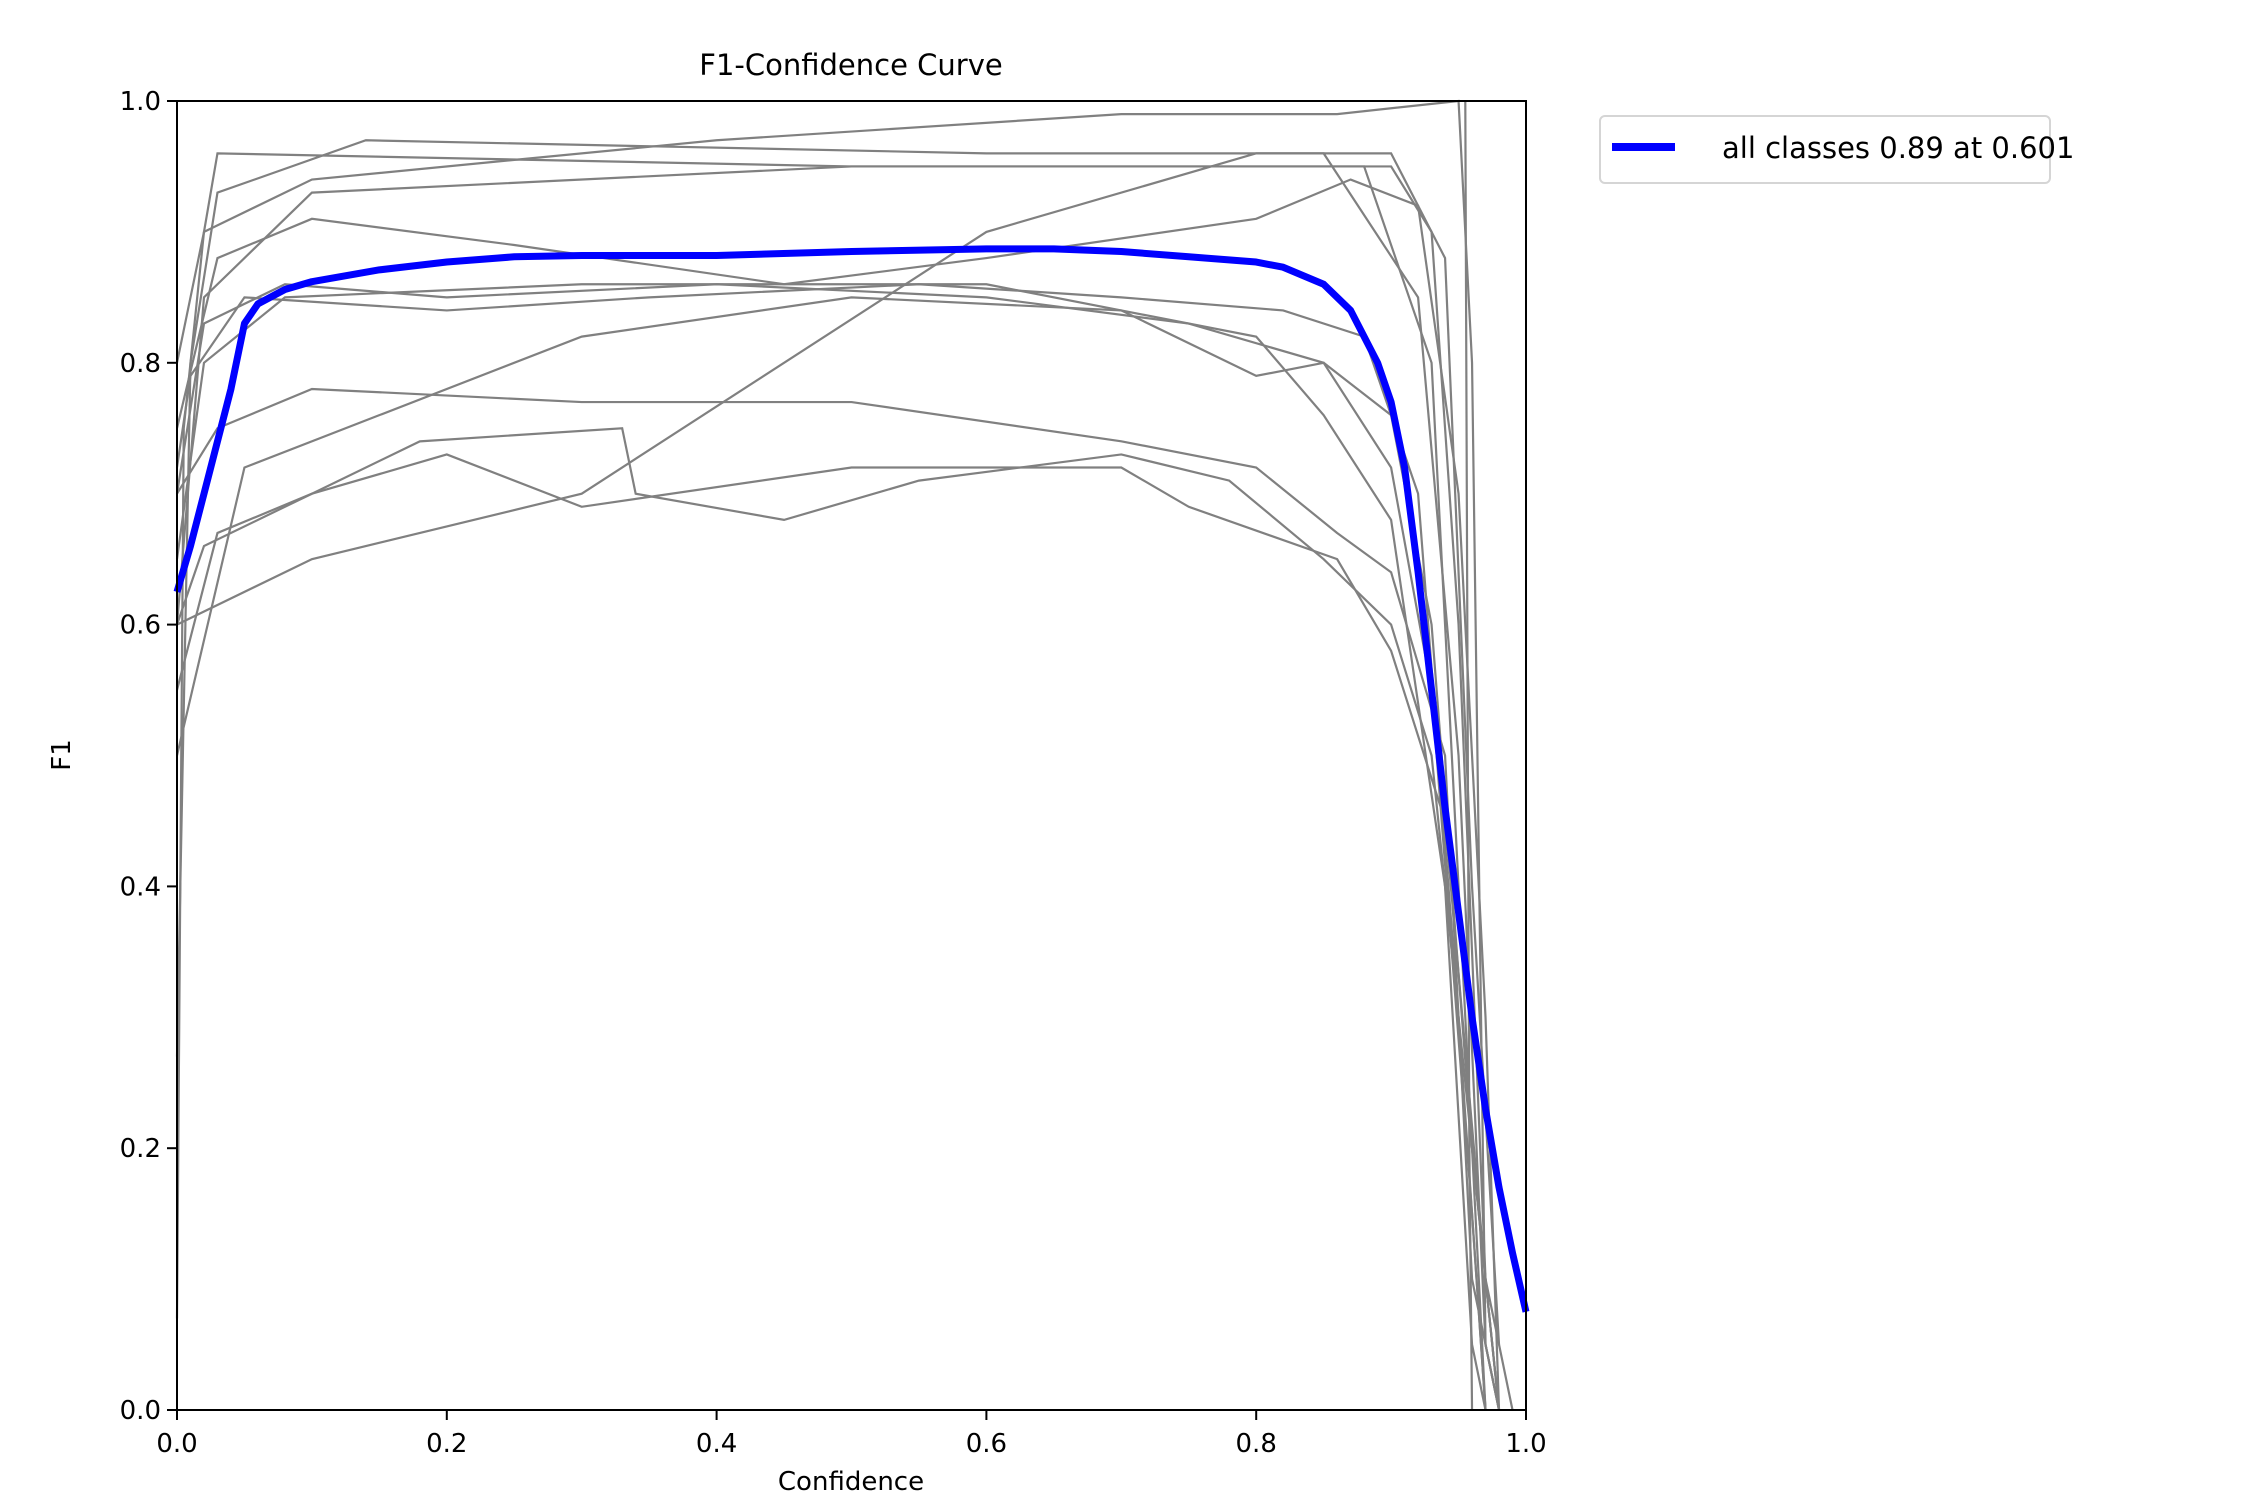 This screenshot has height=1504, width=2250. I want to click on legend: all classes 0.89 at 0.601, so click(1836, 149).